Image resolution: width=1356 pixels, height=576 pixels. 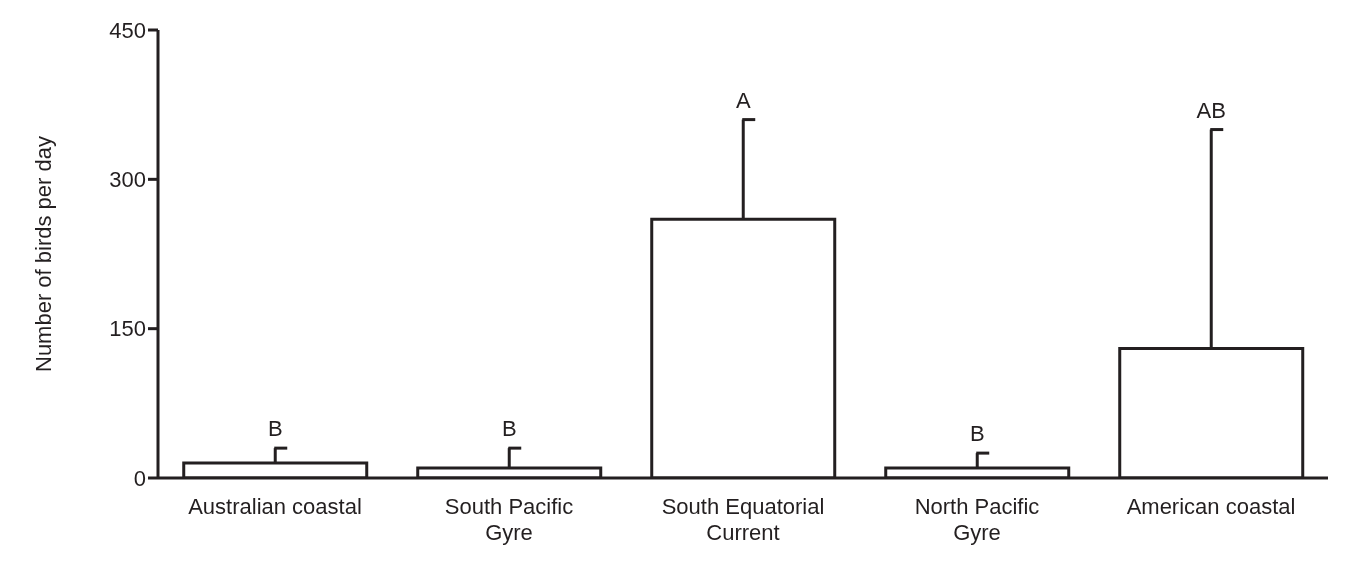 I want to click on x-tick-label: South Equatorial Current, so click(x=743, y=519).